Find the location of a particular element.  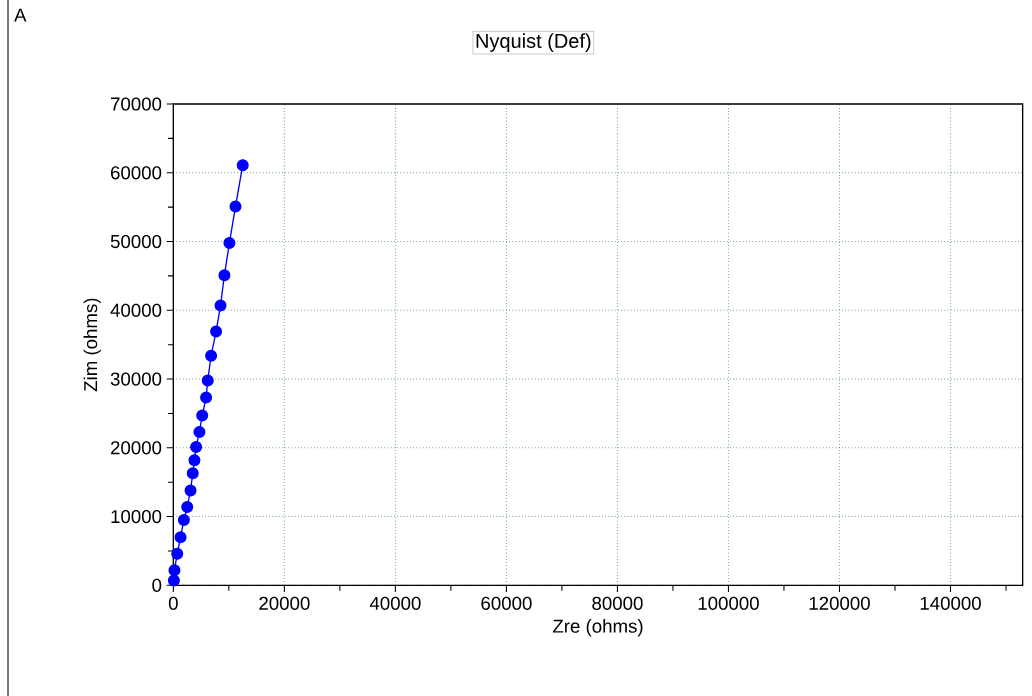

y-axis-title: Zim (ohms) is located at coordinates (92, 345).